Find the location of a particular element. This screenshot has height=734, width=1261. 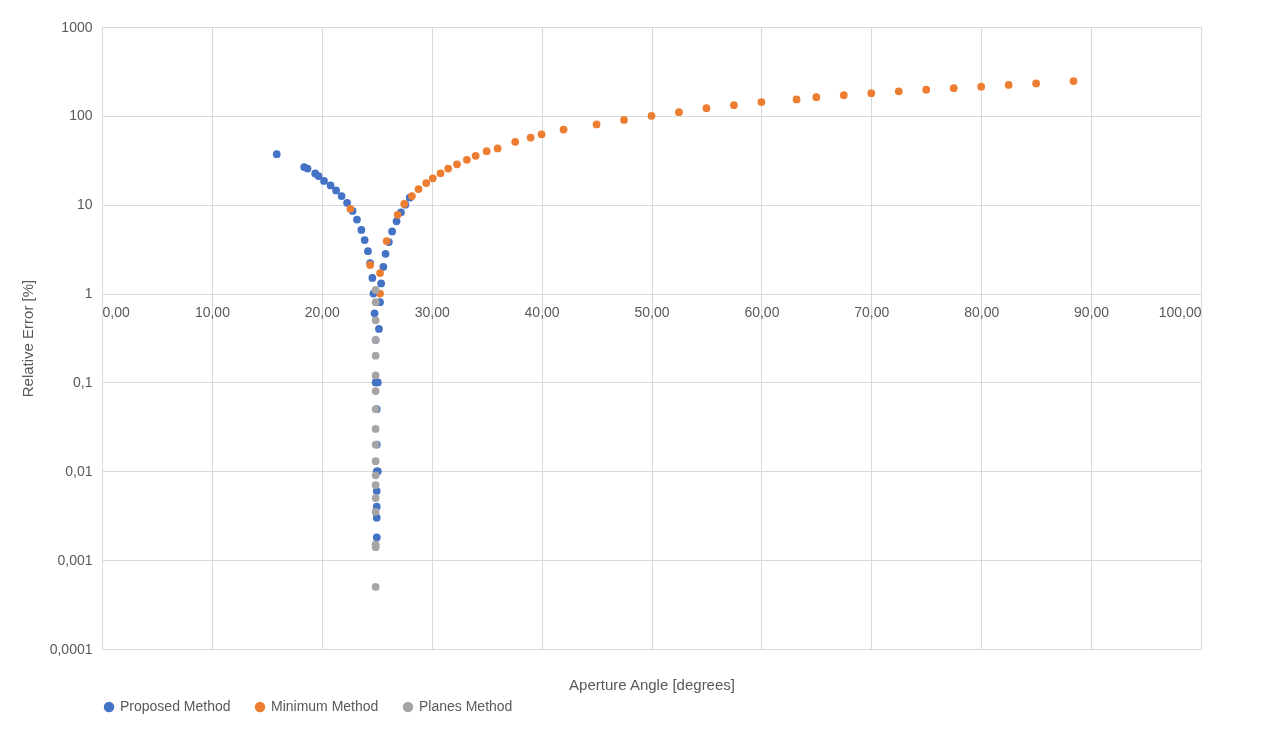

legend-label: Minimum Method is located at coordinates (325, 706).